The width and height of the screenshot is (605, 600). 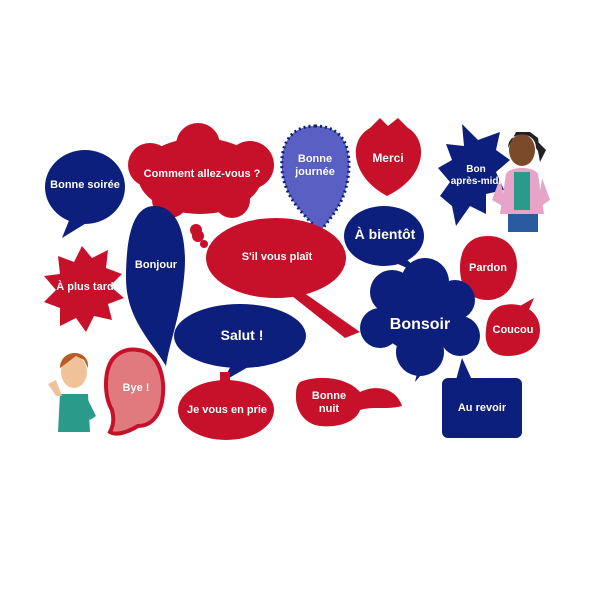 What do you see at coordinates (277, 257) in the screenshot?
I see `label-sil-vous-plait: S'il vous plaît` at bounding box center [277, 257].